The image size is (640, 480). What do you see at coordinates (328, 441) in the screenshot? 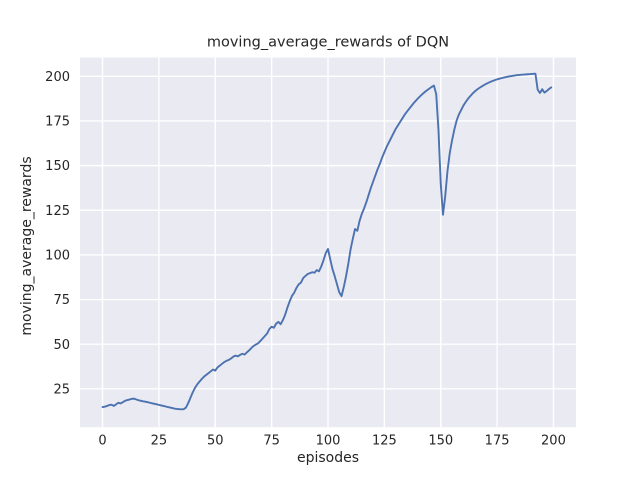
I see `x-tick-label: 100` at bounding box center [328, 441].